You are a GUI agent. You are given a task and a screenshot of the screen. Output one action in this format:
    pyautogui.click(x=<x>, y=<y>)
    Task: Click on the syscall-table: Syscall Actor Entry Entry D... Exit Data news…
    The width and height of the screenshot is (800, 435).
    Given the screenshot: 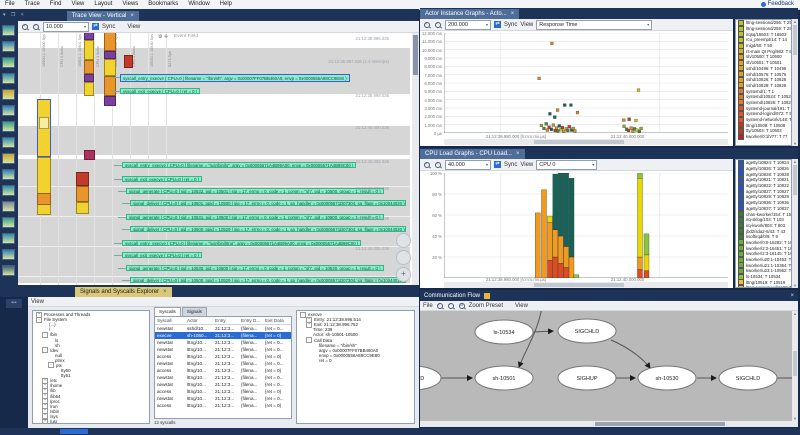 What is the action you would take?
    pyautogui.click(x=223, y=367)
    